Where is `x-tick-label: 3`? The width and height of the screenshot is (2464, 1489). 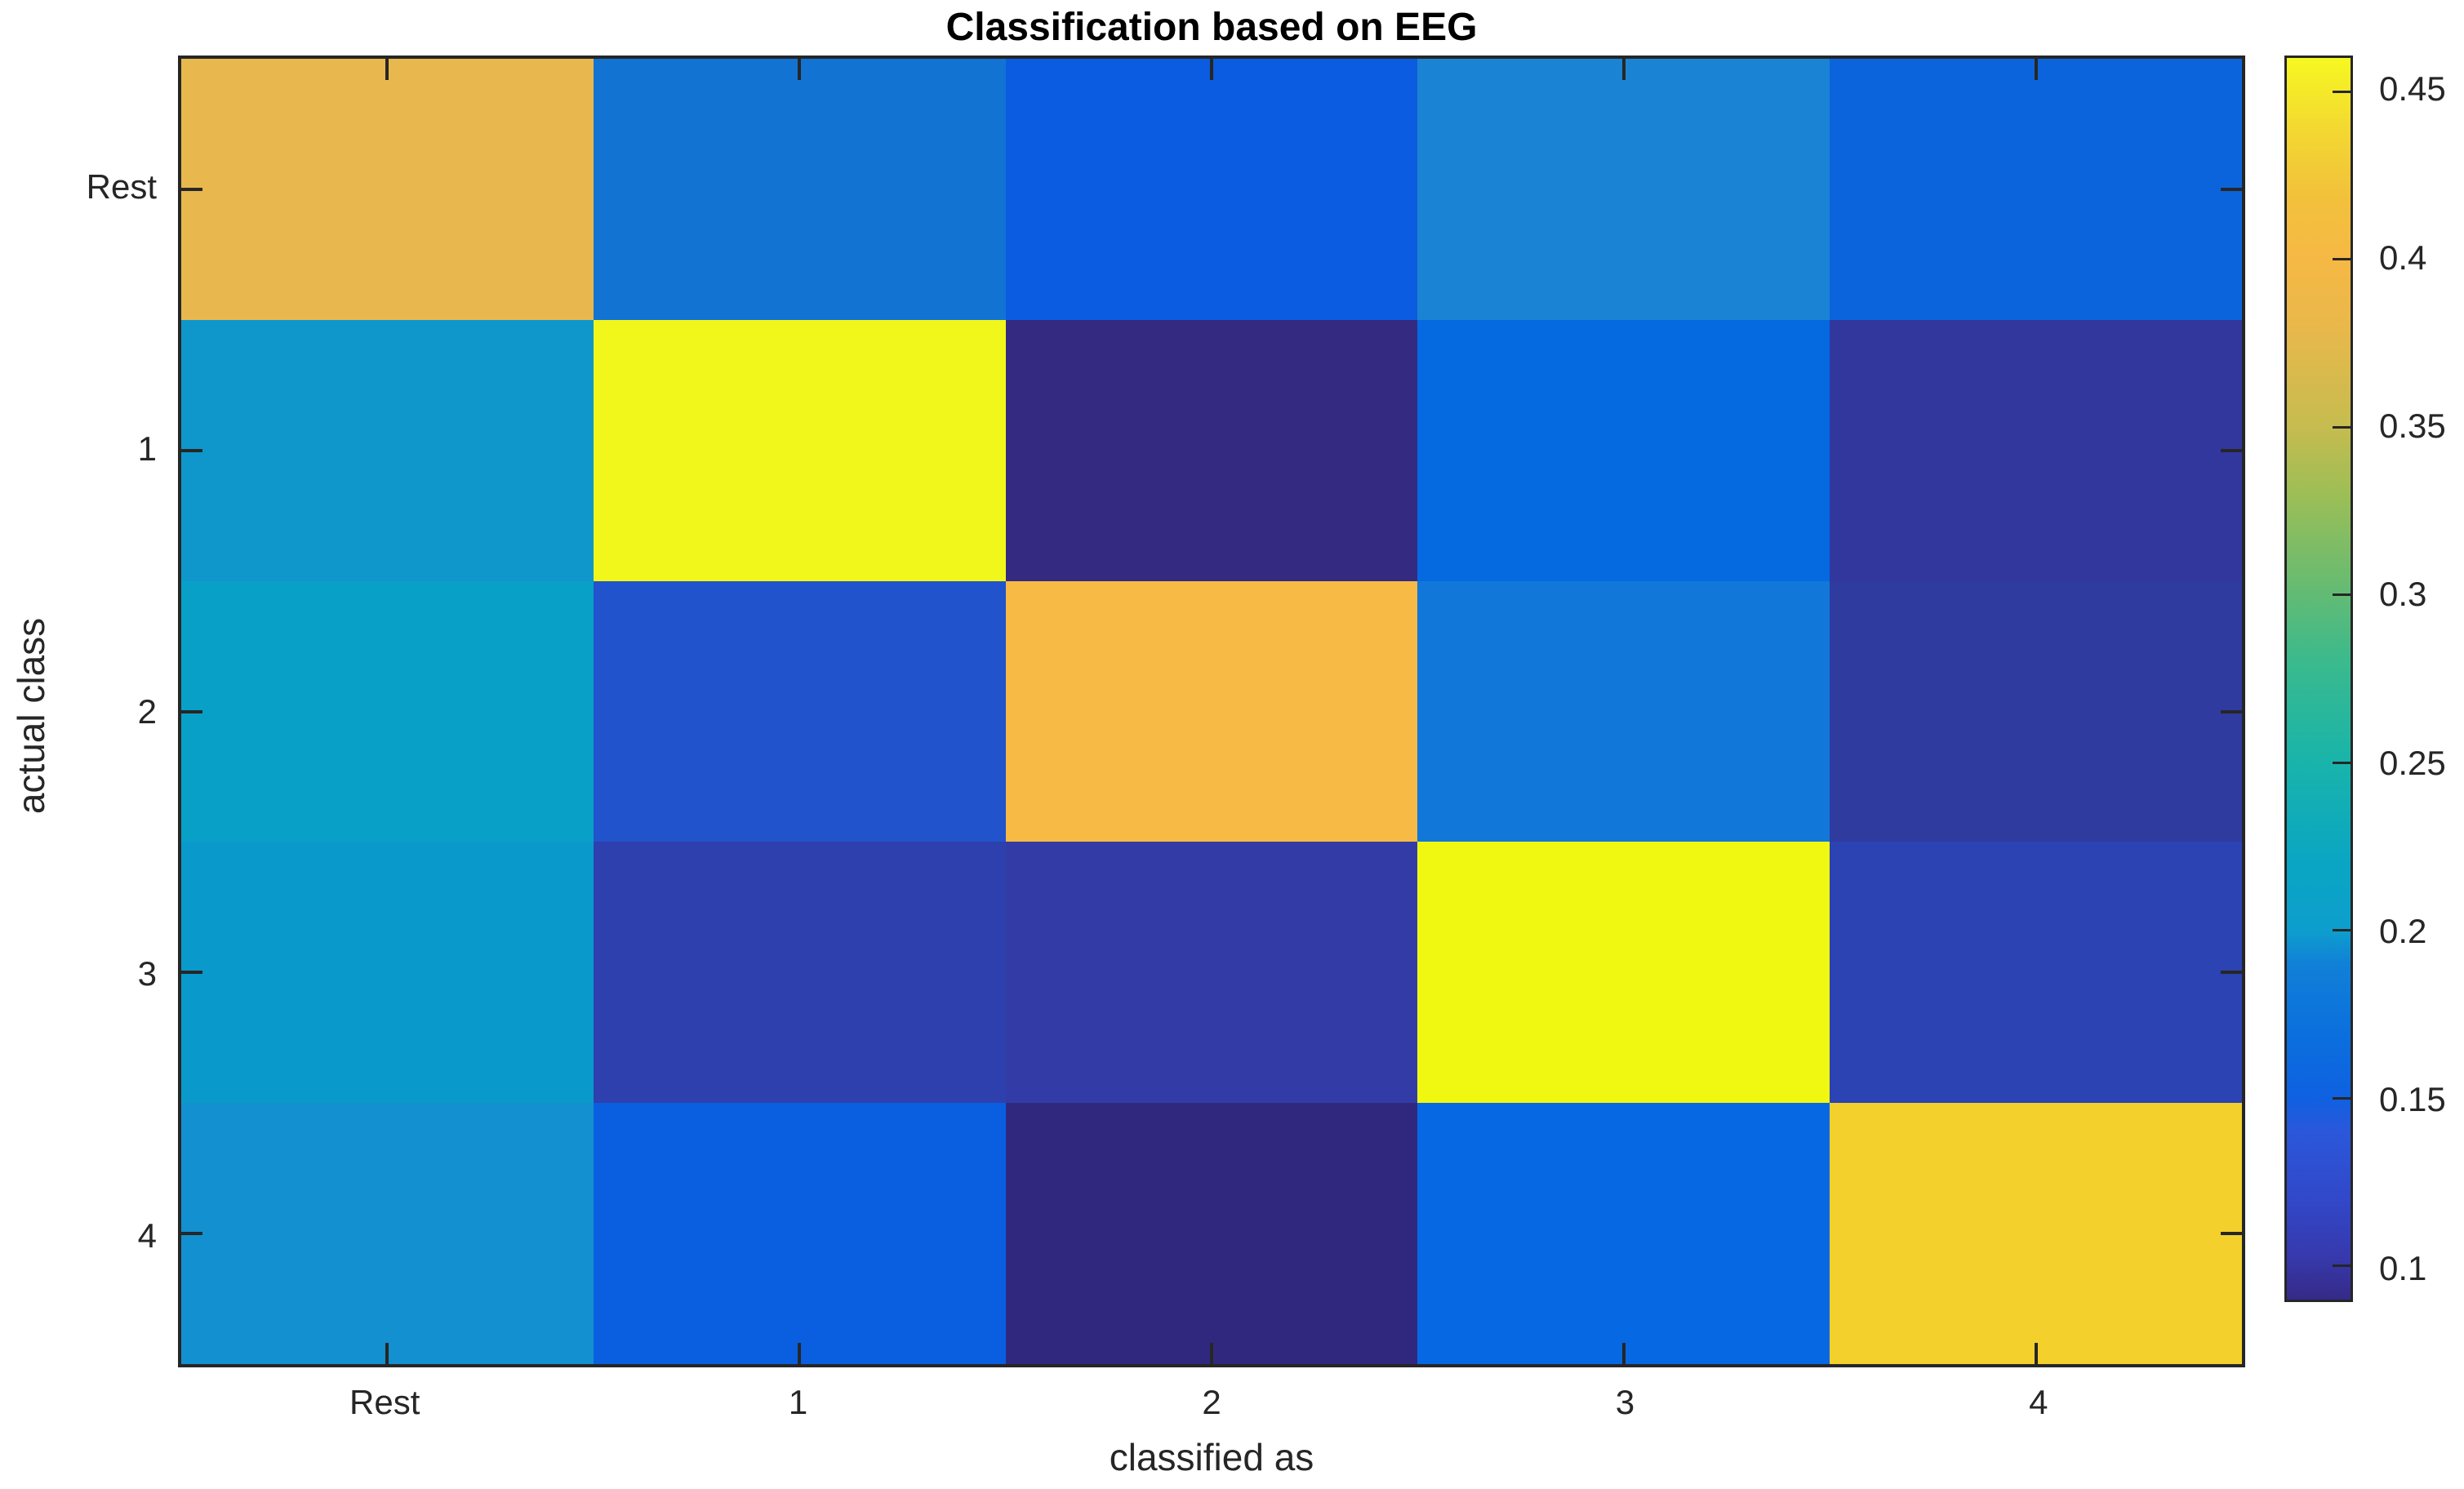
x-tick-label: 3 is located at coordinates (1625, 1402).